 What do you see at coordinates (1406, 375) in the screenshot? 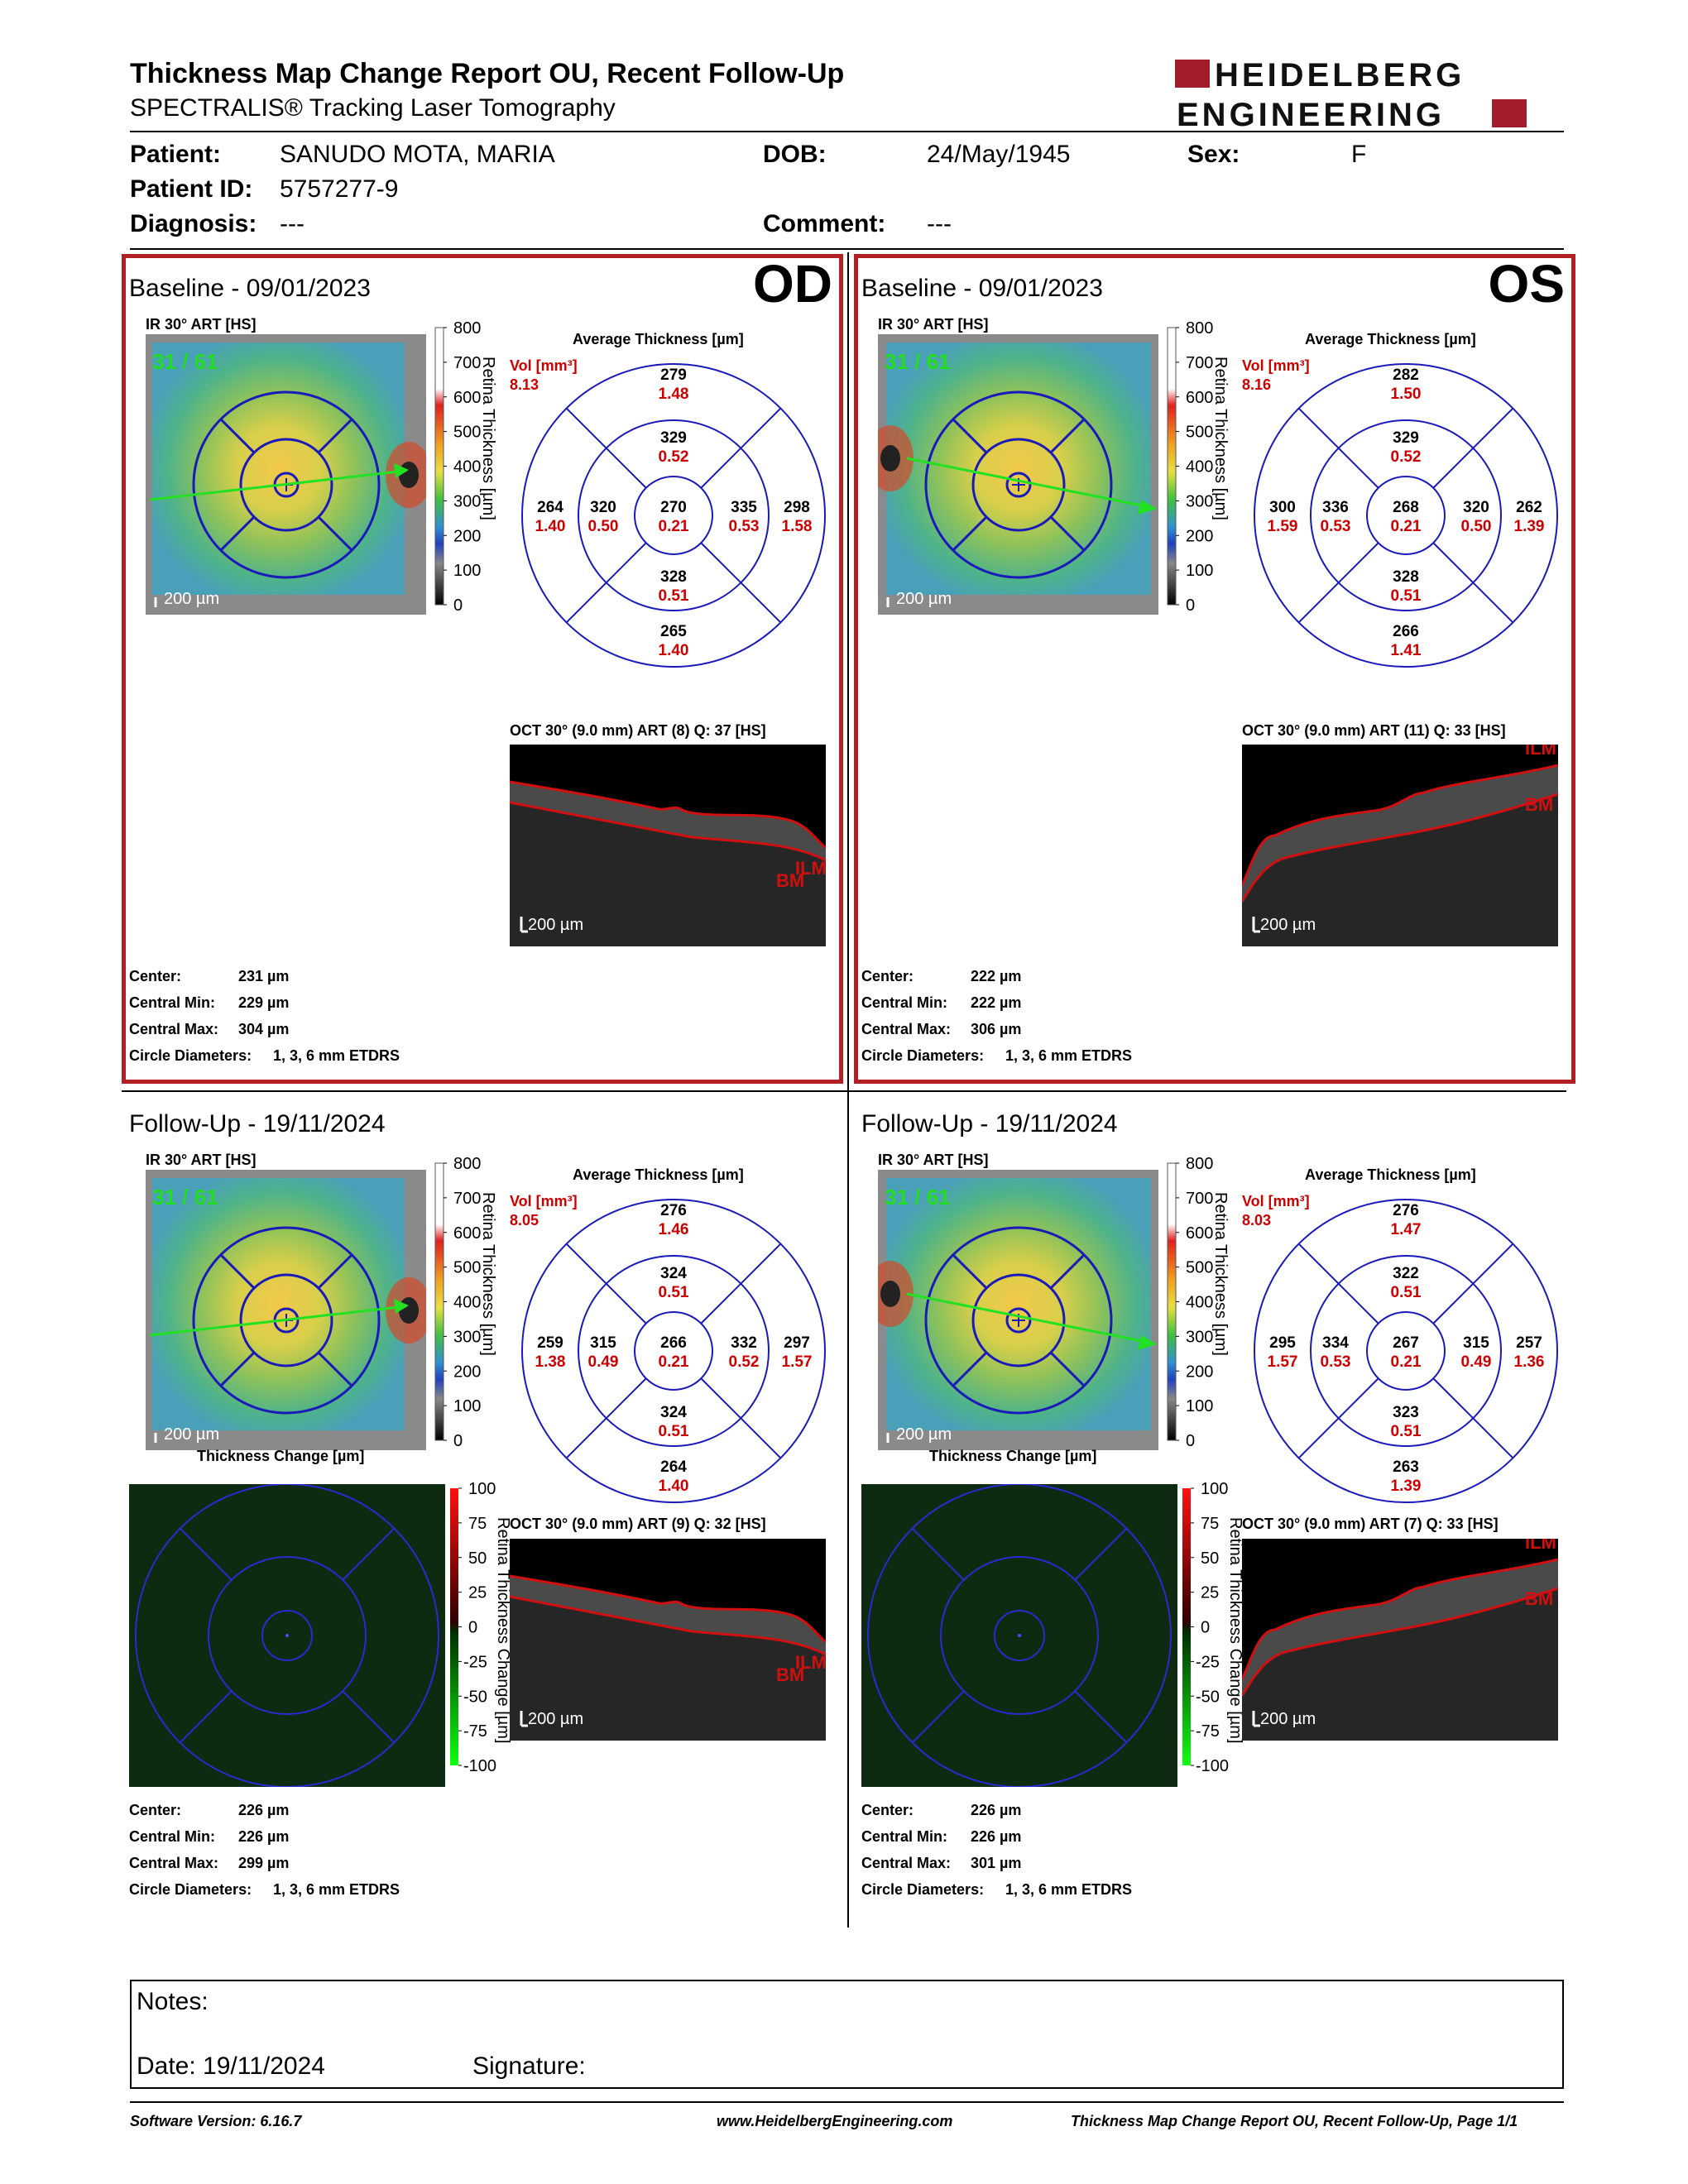
I see `sector-thickness-top-outer: 282` at bounding box center [1406, 375].